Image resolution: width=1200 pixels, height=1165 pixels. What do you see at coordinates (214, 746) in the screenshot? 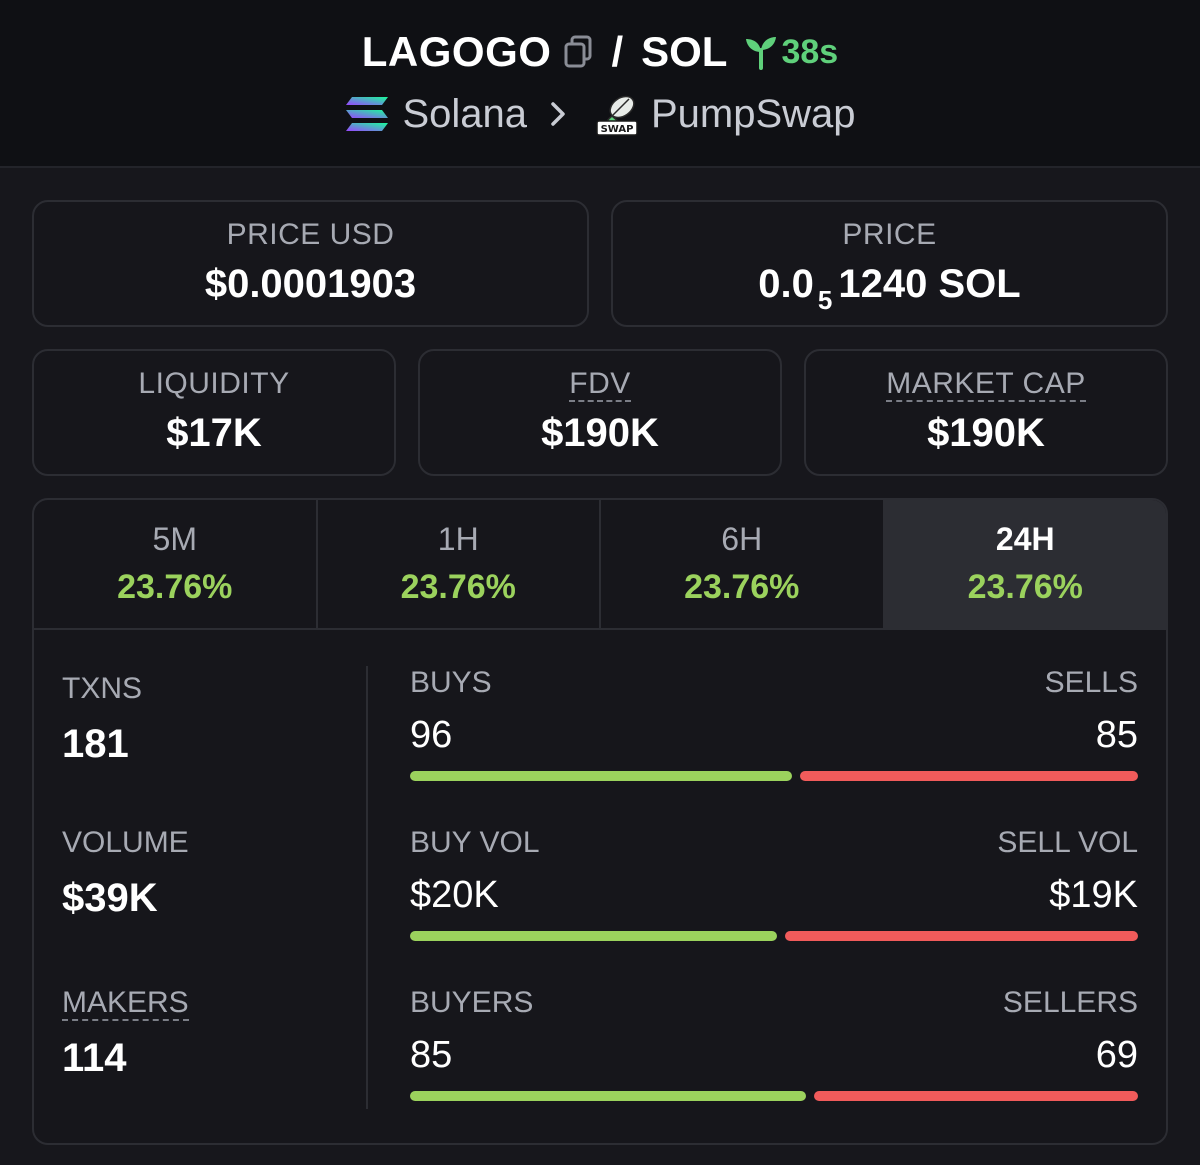
I see `txns-metric: TXNS 181` at bounding box center [214, 746].